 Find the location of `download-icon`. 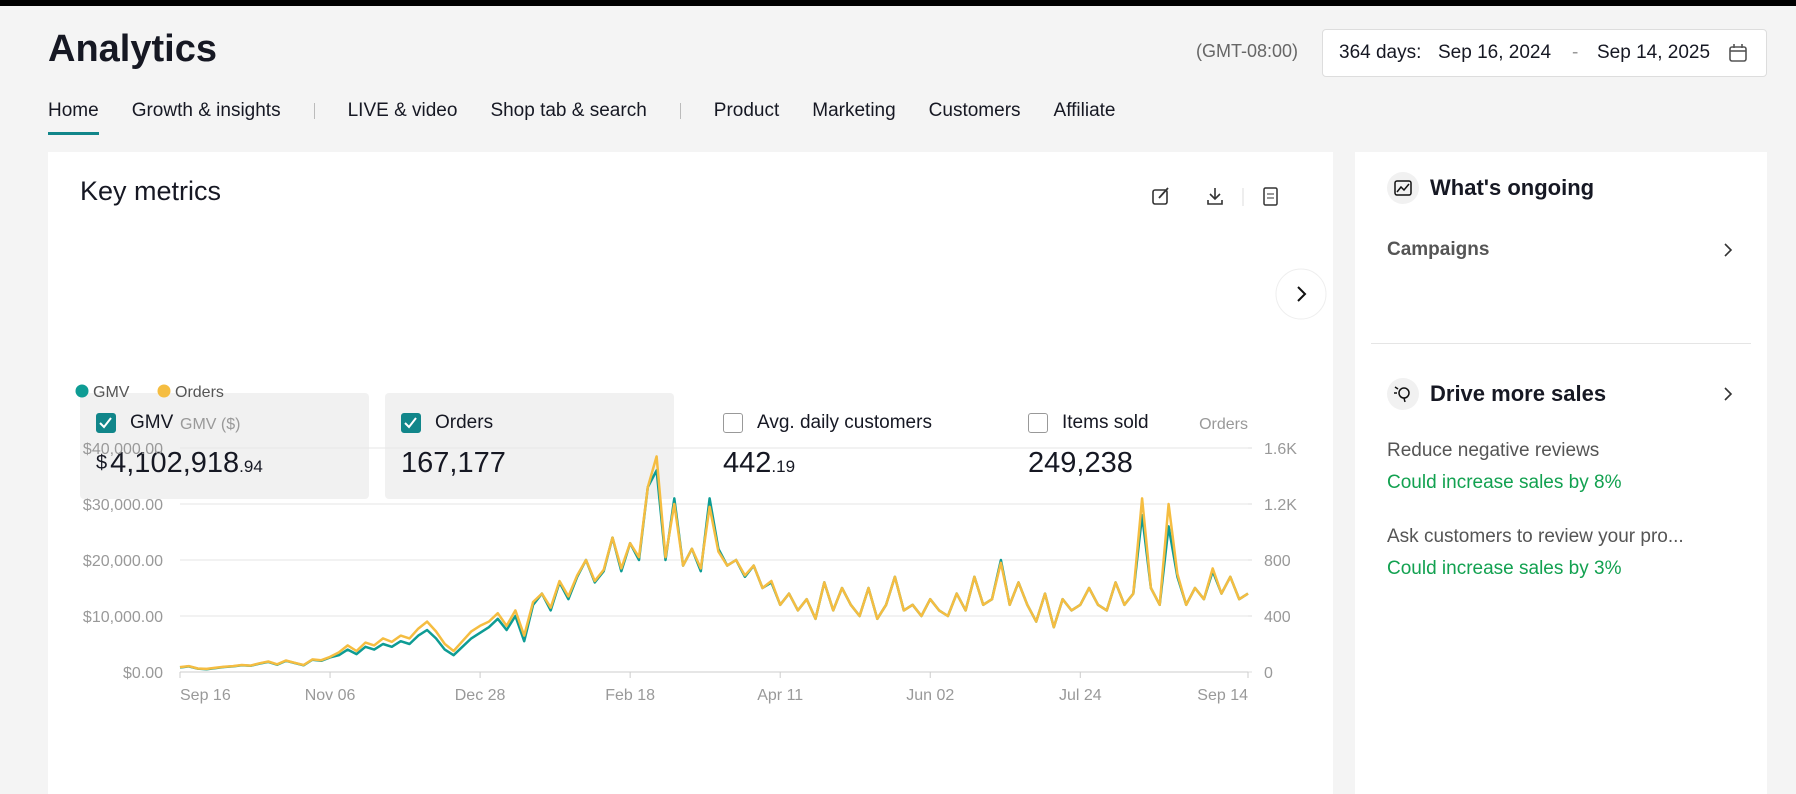

download-icon is located at coordinates (1215, 196).